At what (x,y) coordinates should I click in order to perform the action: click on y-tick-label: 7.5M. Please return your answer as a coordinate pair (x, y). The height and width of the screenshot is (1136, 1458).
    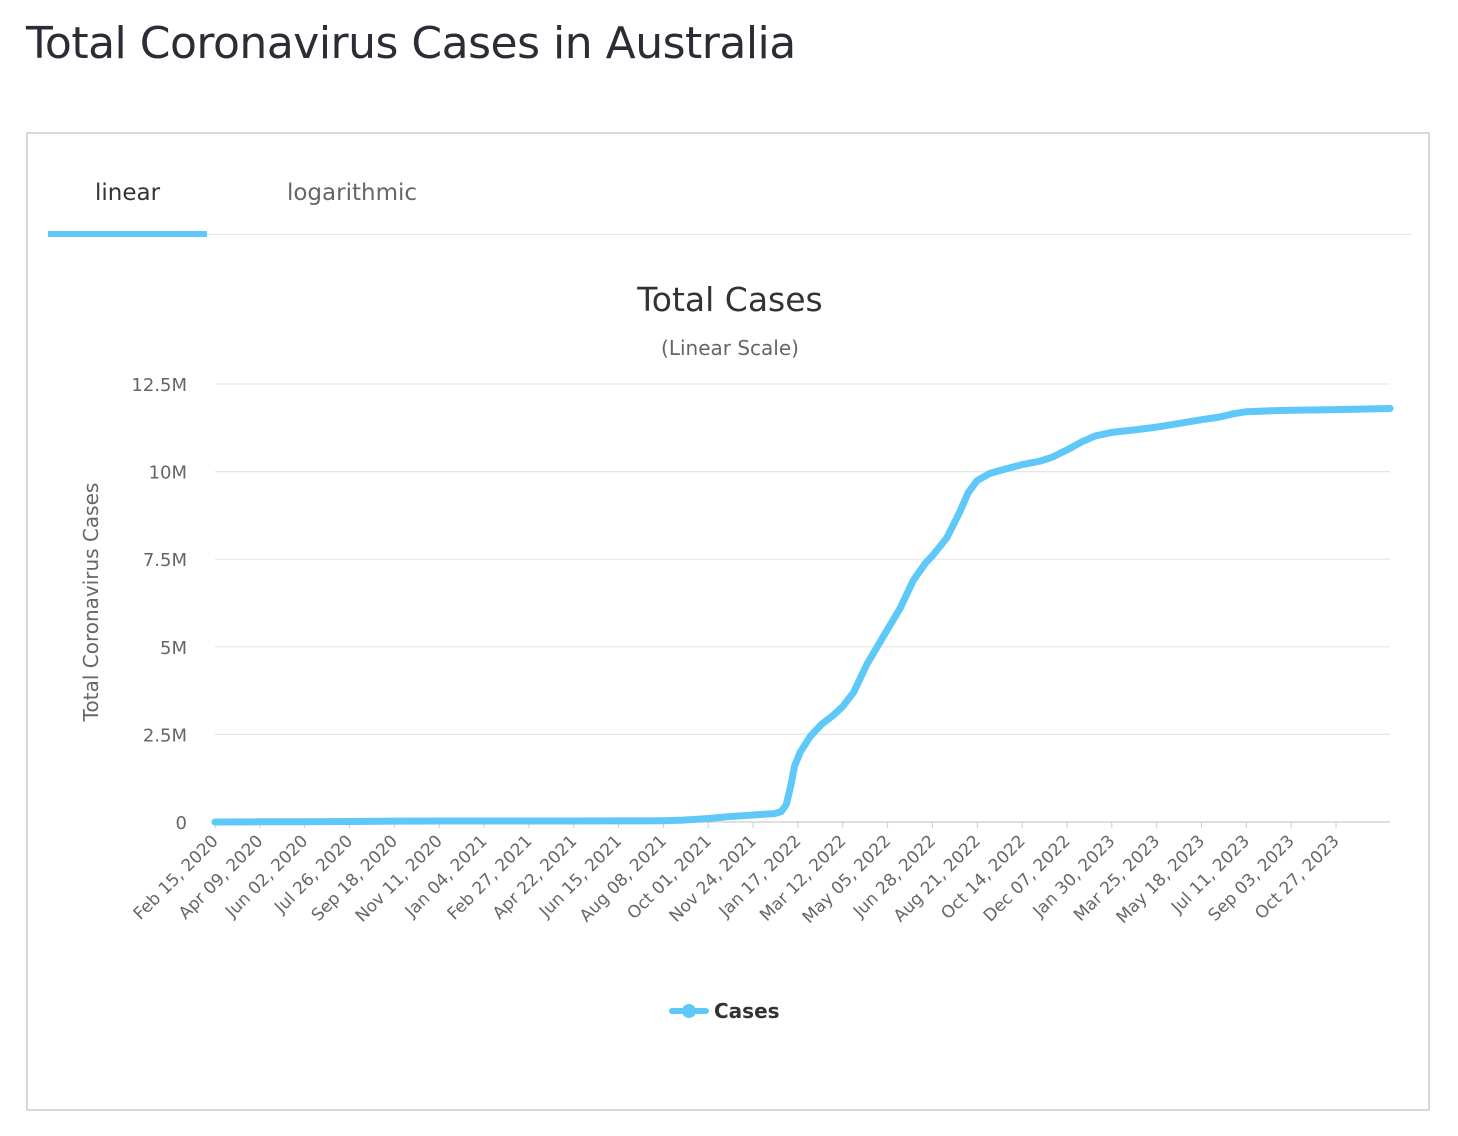
    Looking at the image, I should click on (165, 560).